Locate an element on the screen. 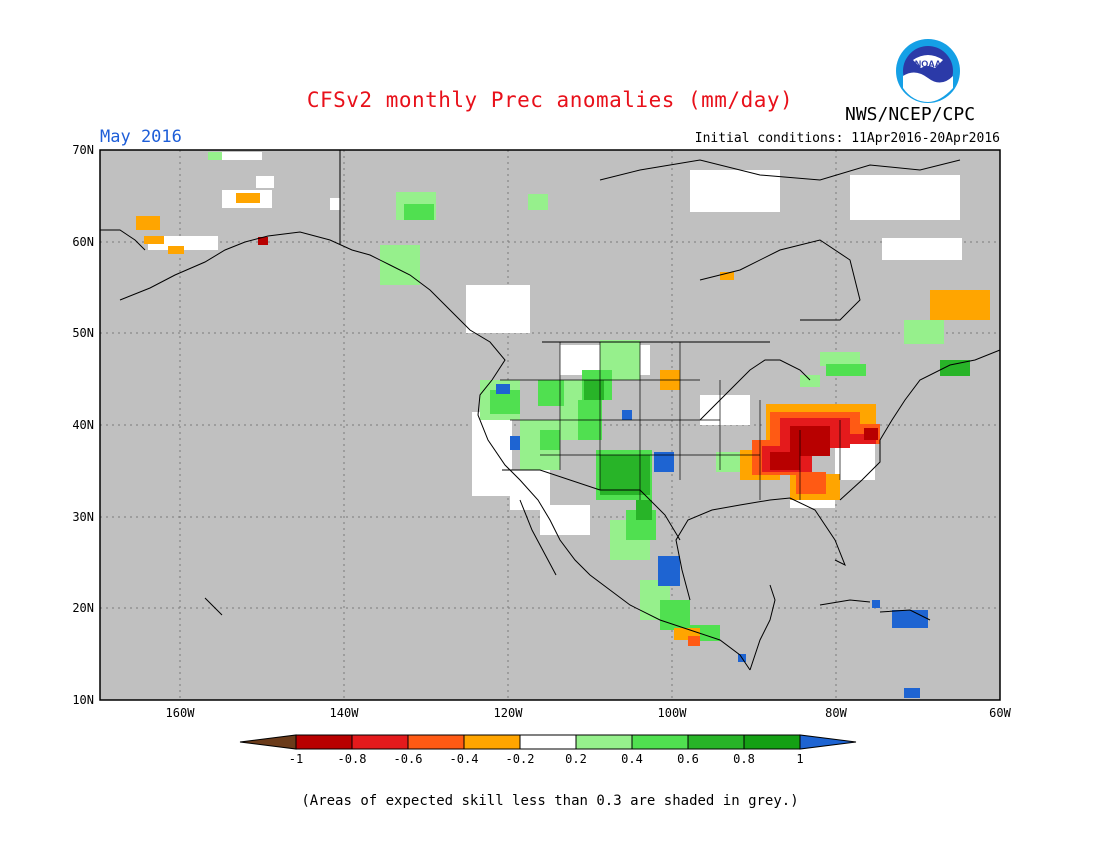  colorbar-label: -1 is located at coordinates (296, 759).